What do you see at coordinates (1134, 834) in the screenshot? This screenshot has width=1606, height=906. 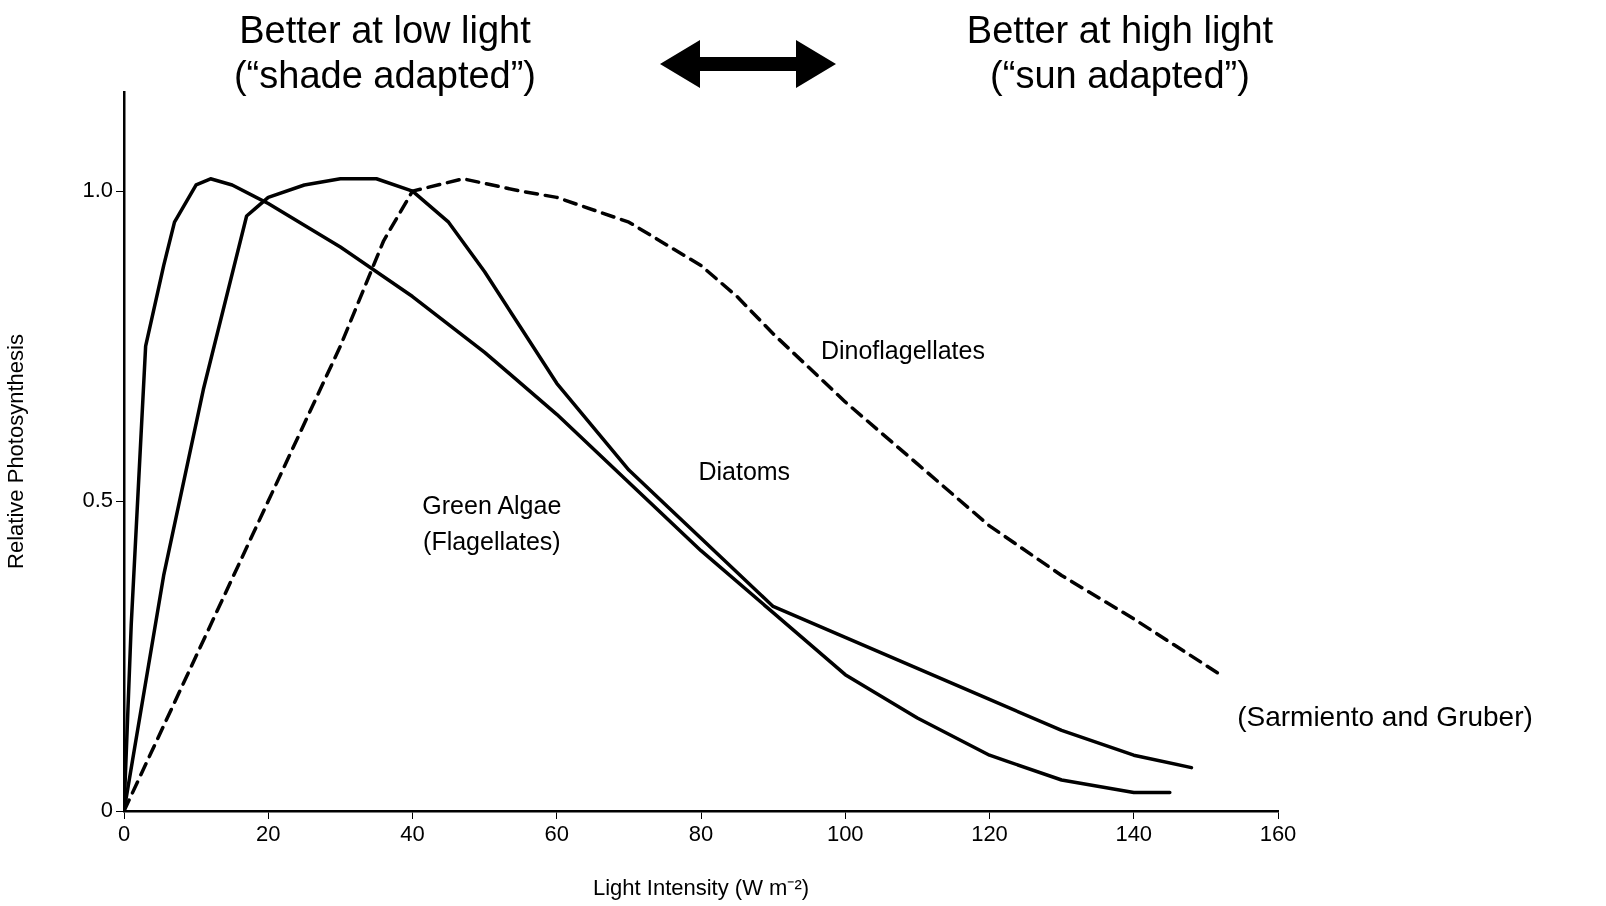 I see `x-tick-label: 140` at bounding box center [1134, 834].